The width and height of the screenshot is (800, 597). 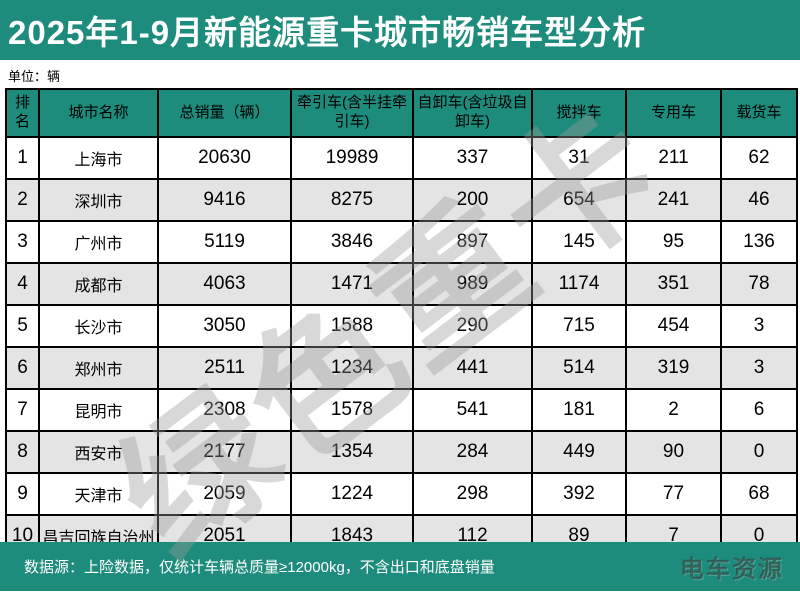 I want to click on table-row: 8 西安市 2177 1354 284 449 90 0, so click(x=401, y=452).